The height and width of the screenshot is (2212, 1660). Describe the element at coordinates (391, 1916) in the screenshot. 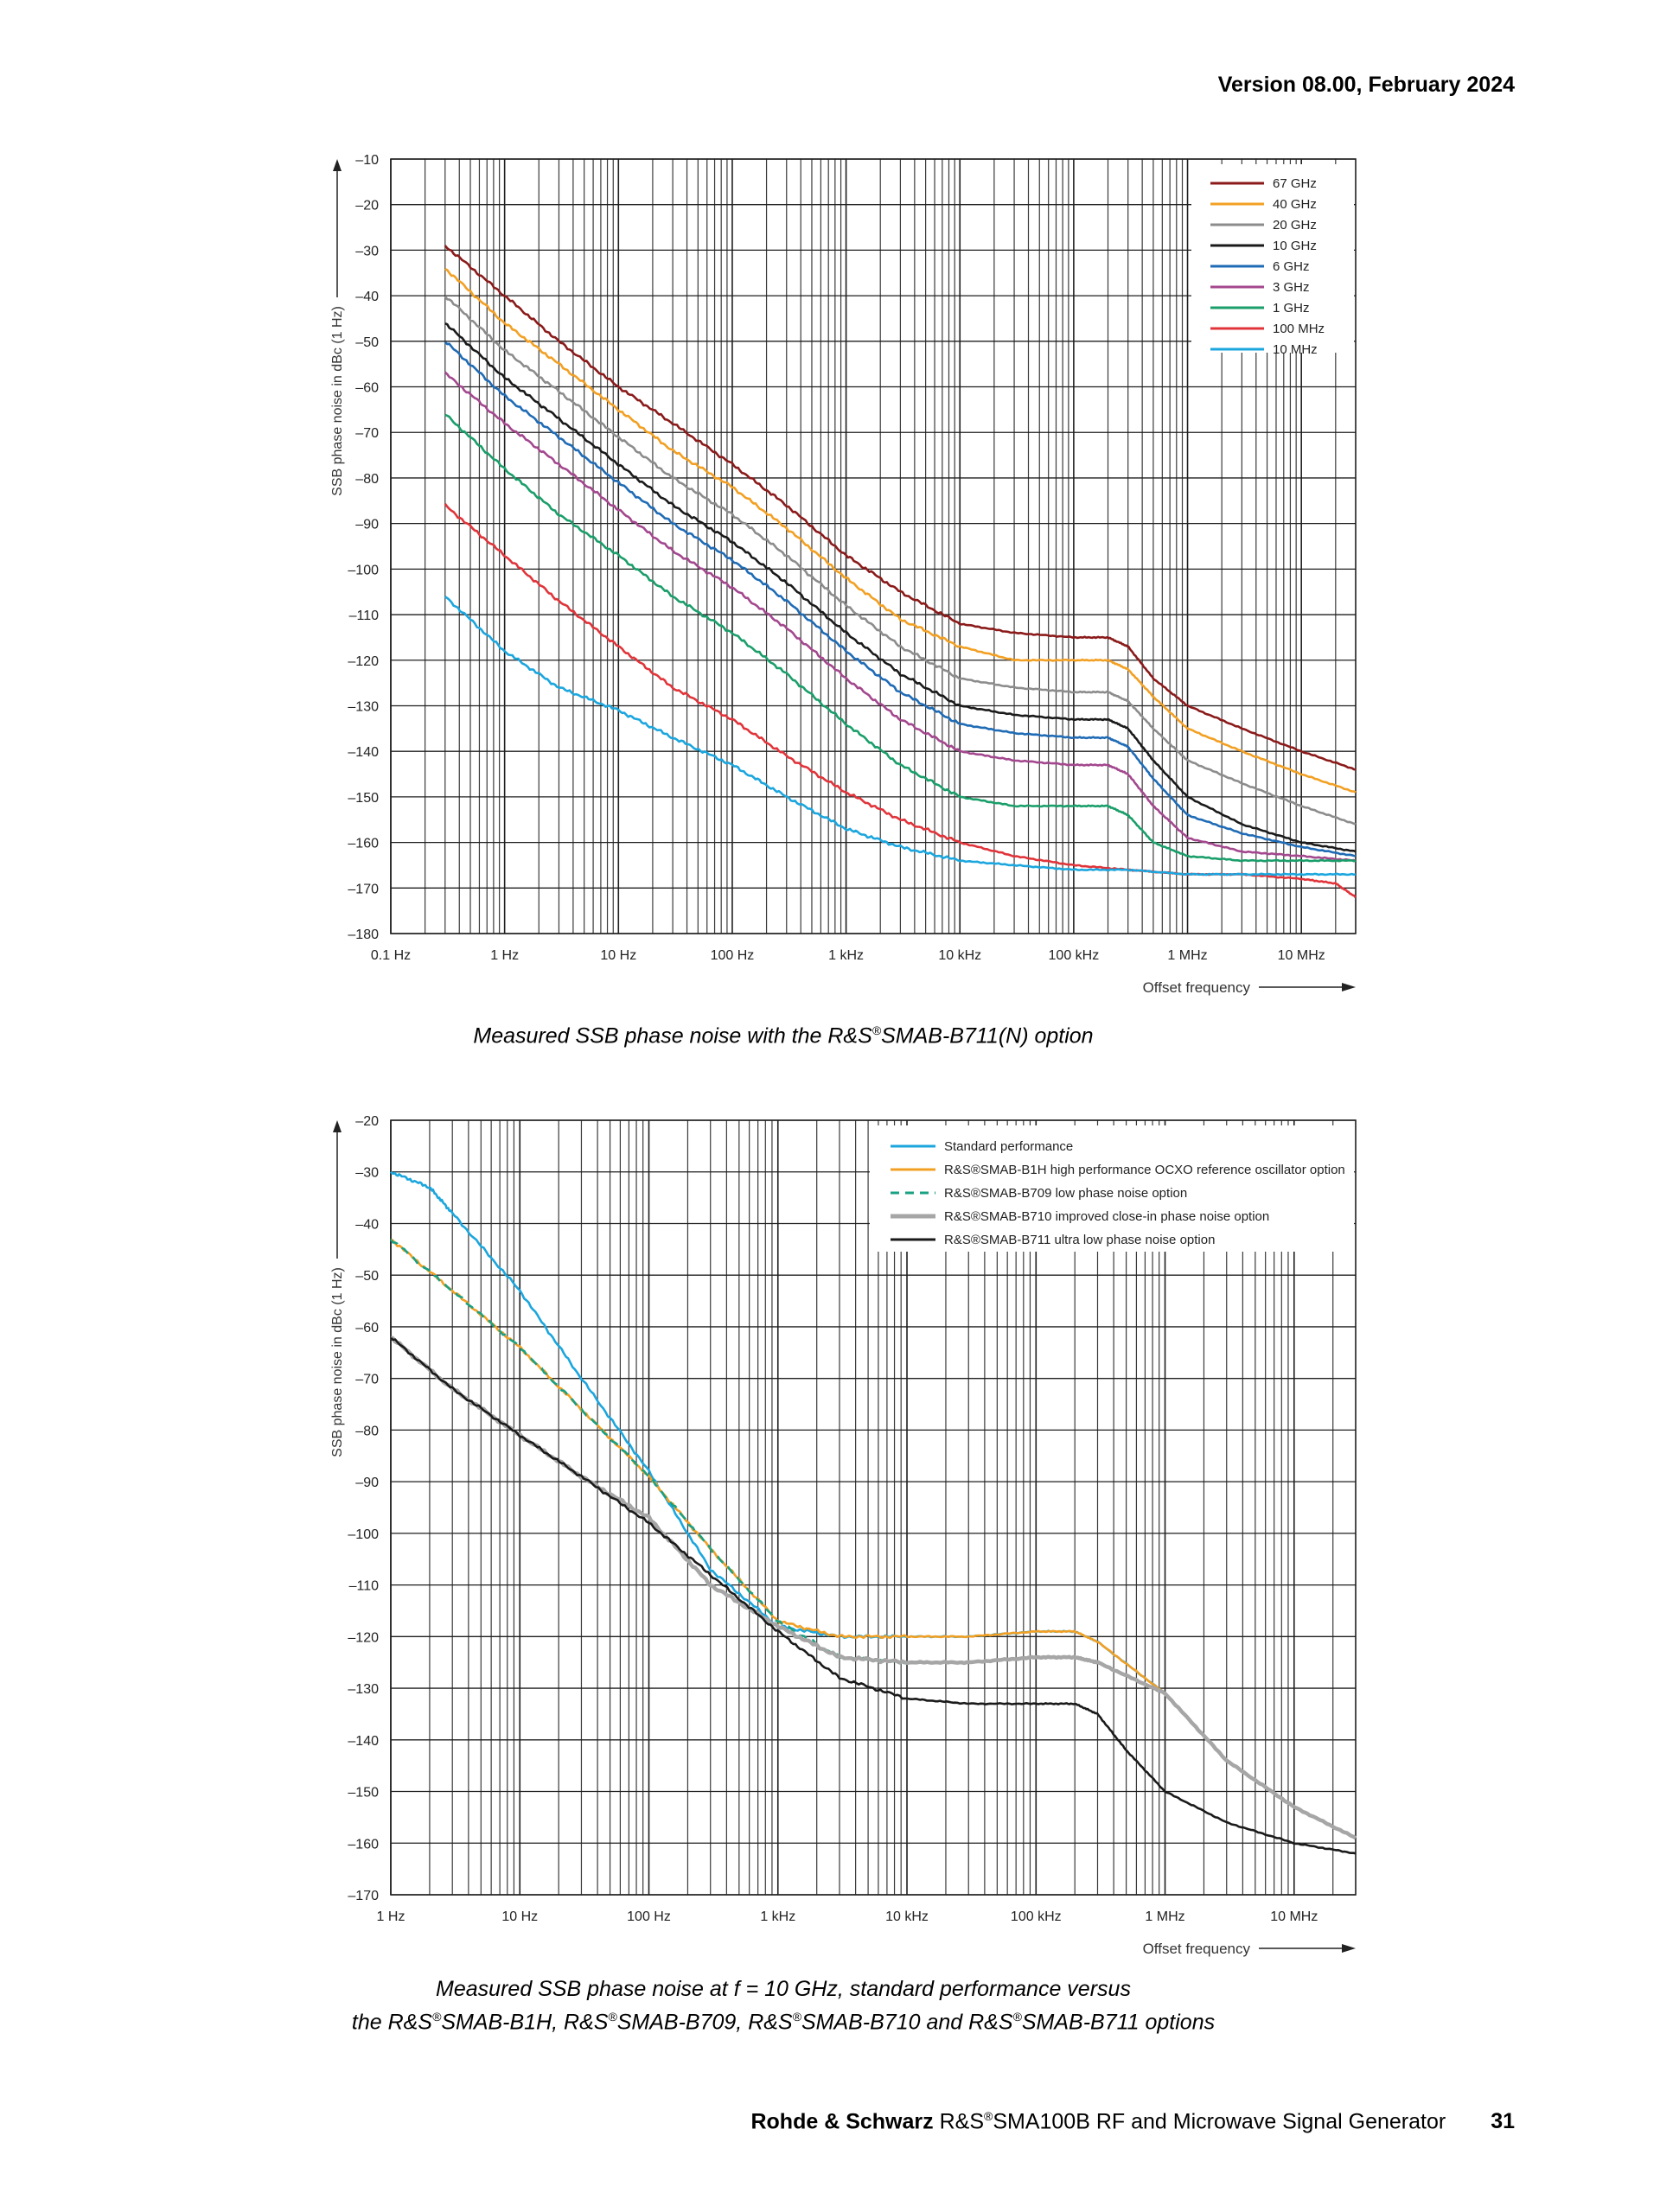

I see `c2-xtick-label: 1 Hz` at that location.